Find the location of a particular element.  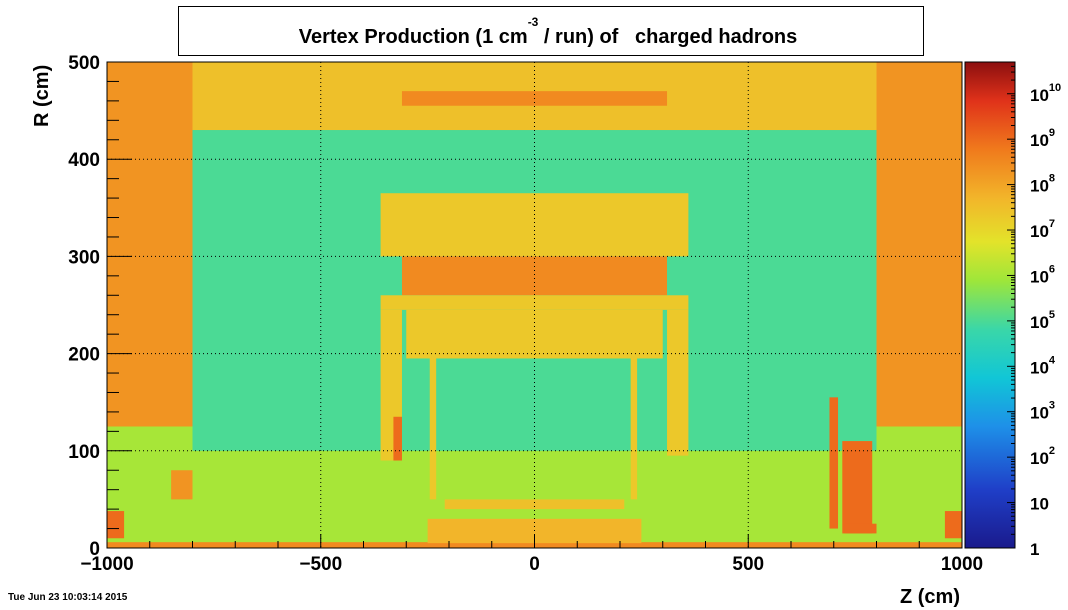

timestamp: Tue Jun 23 10:03:14 2015 is located at coordinates (68, 597).